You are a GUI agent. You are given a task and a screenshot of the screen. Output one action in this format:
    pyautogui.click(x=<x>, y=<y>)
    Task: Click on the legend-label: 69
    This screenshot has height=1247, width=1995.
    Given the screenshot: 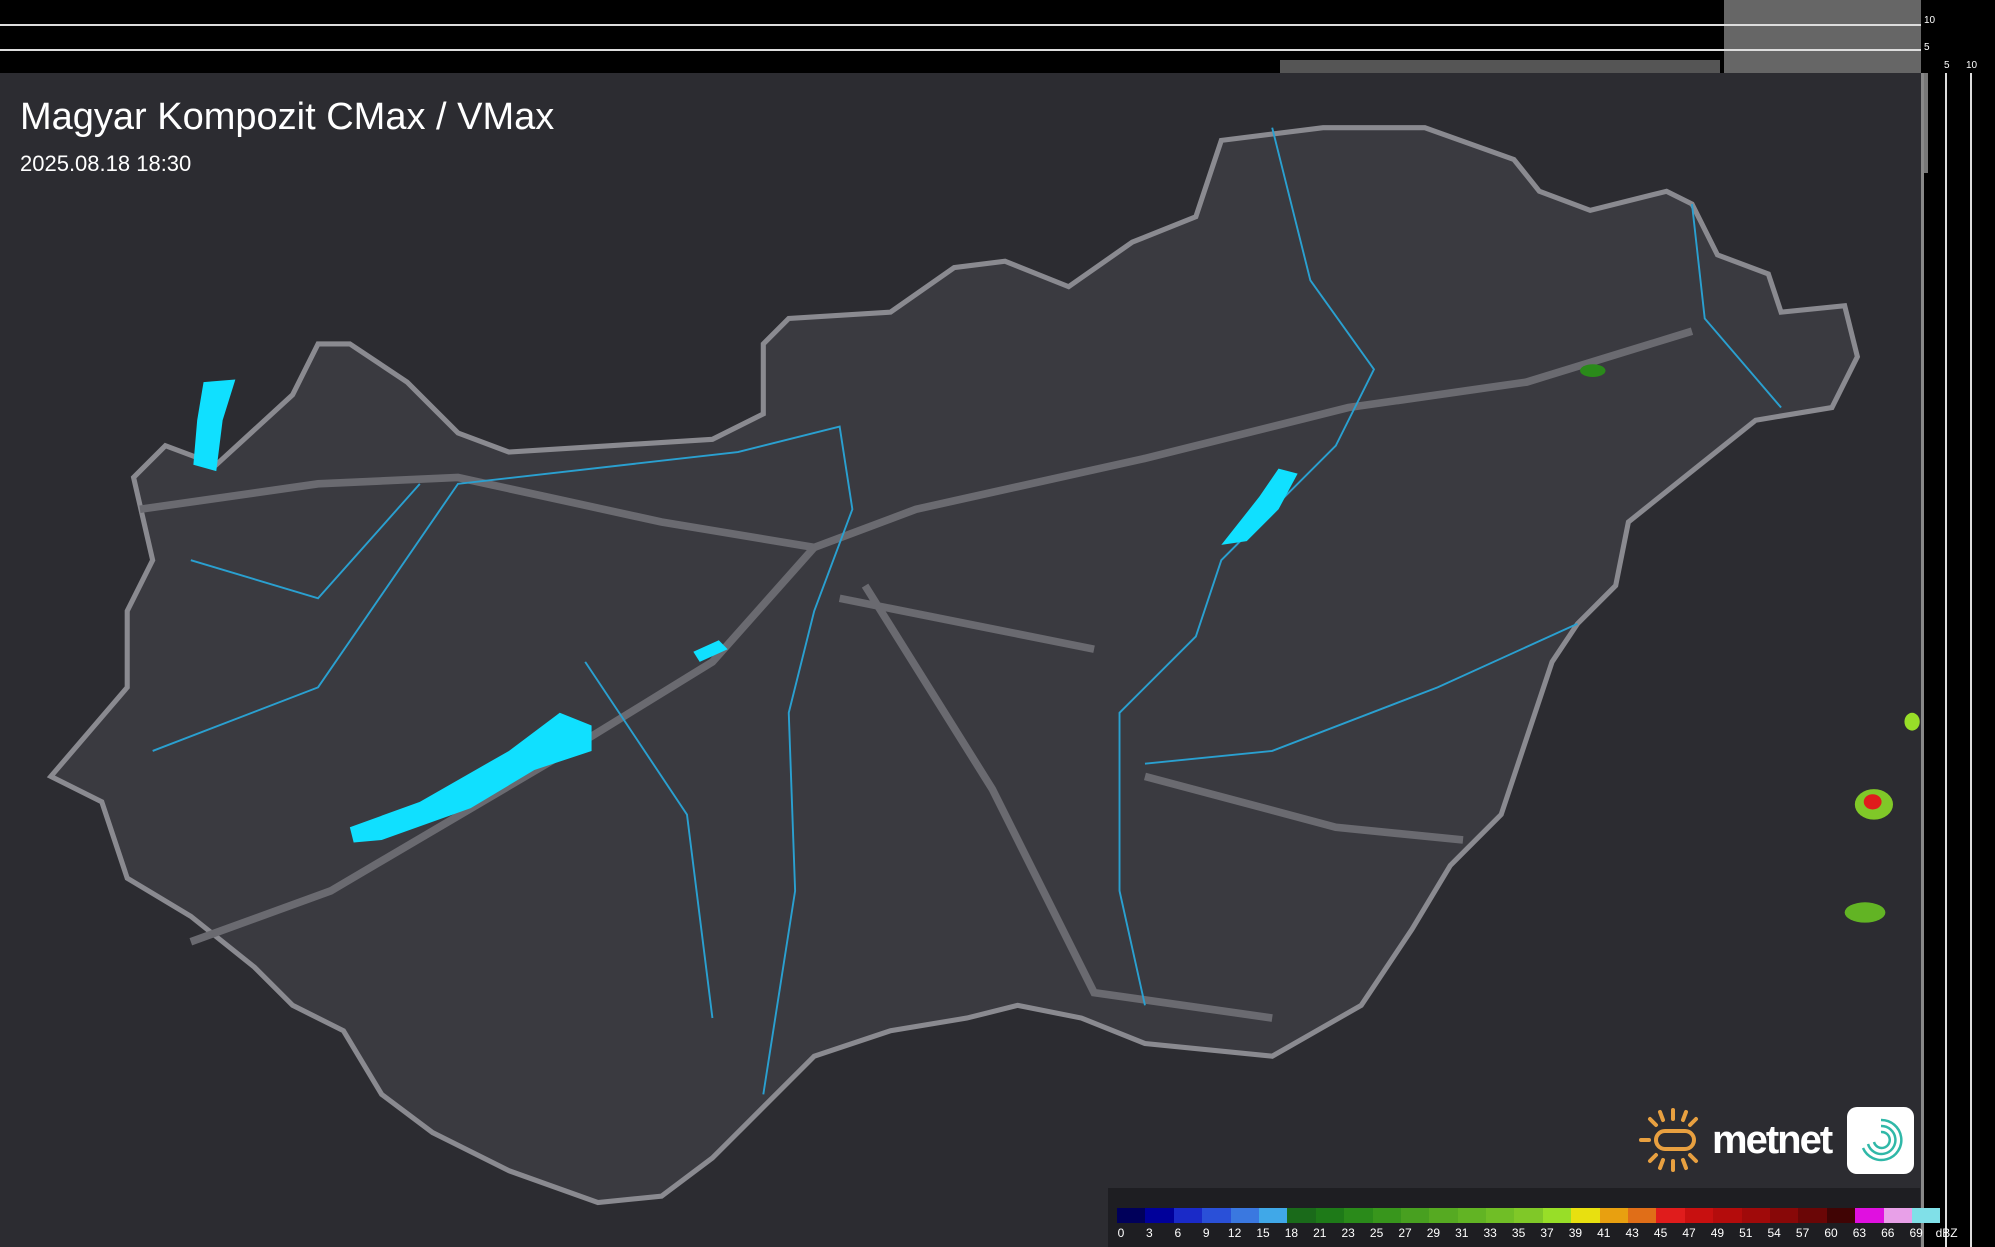 What is the action you would take?
    pyautogui.click(x=1916, y=1233)
    